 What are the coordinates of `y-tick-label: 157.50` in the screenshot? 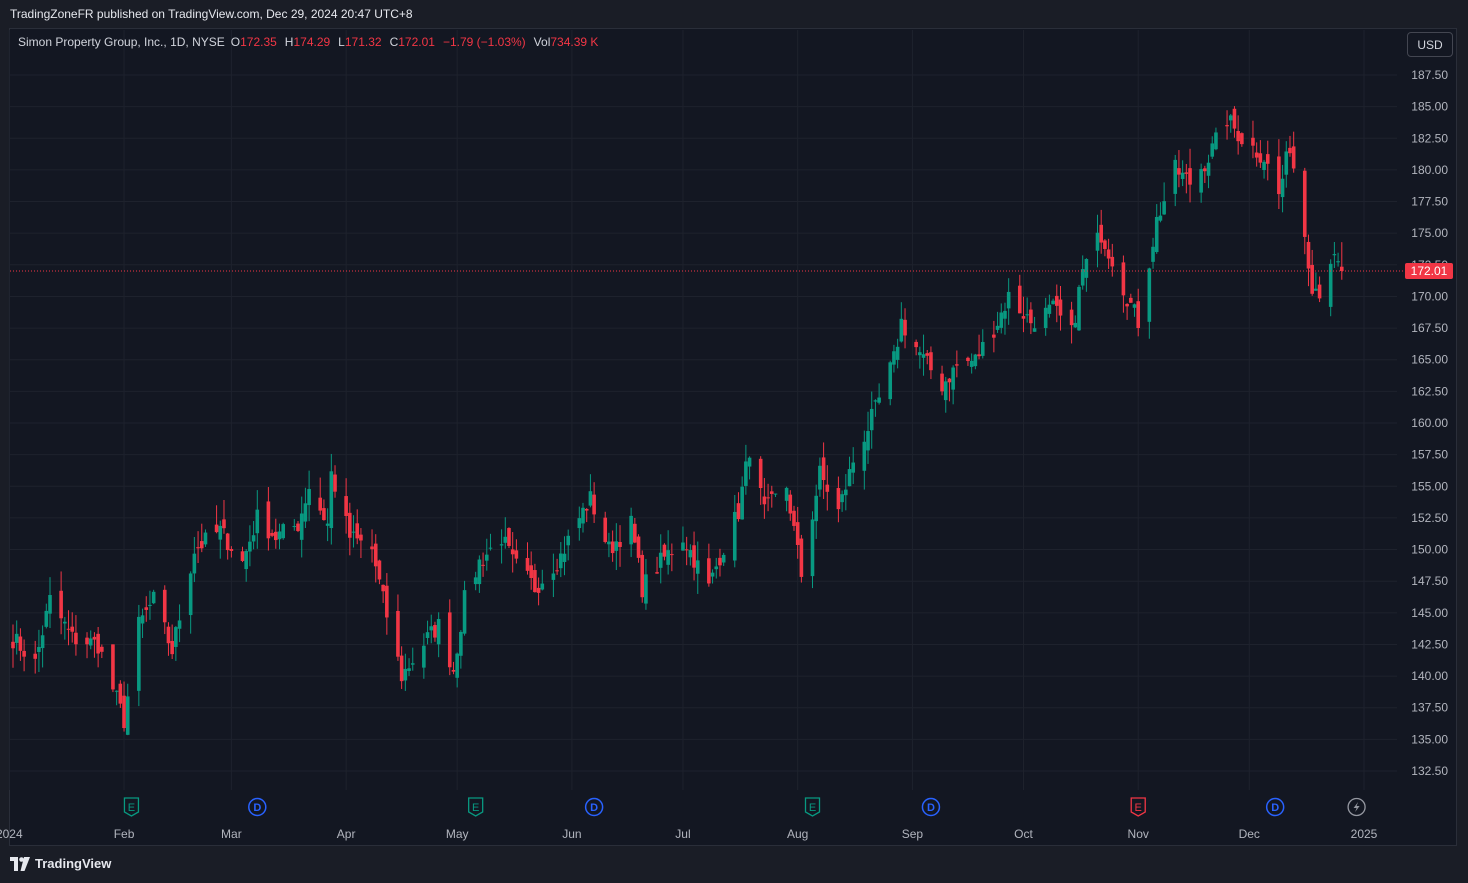 It's located at (1429, 455).